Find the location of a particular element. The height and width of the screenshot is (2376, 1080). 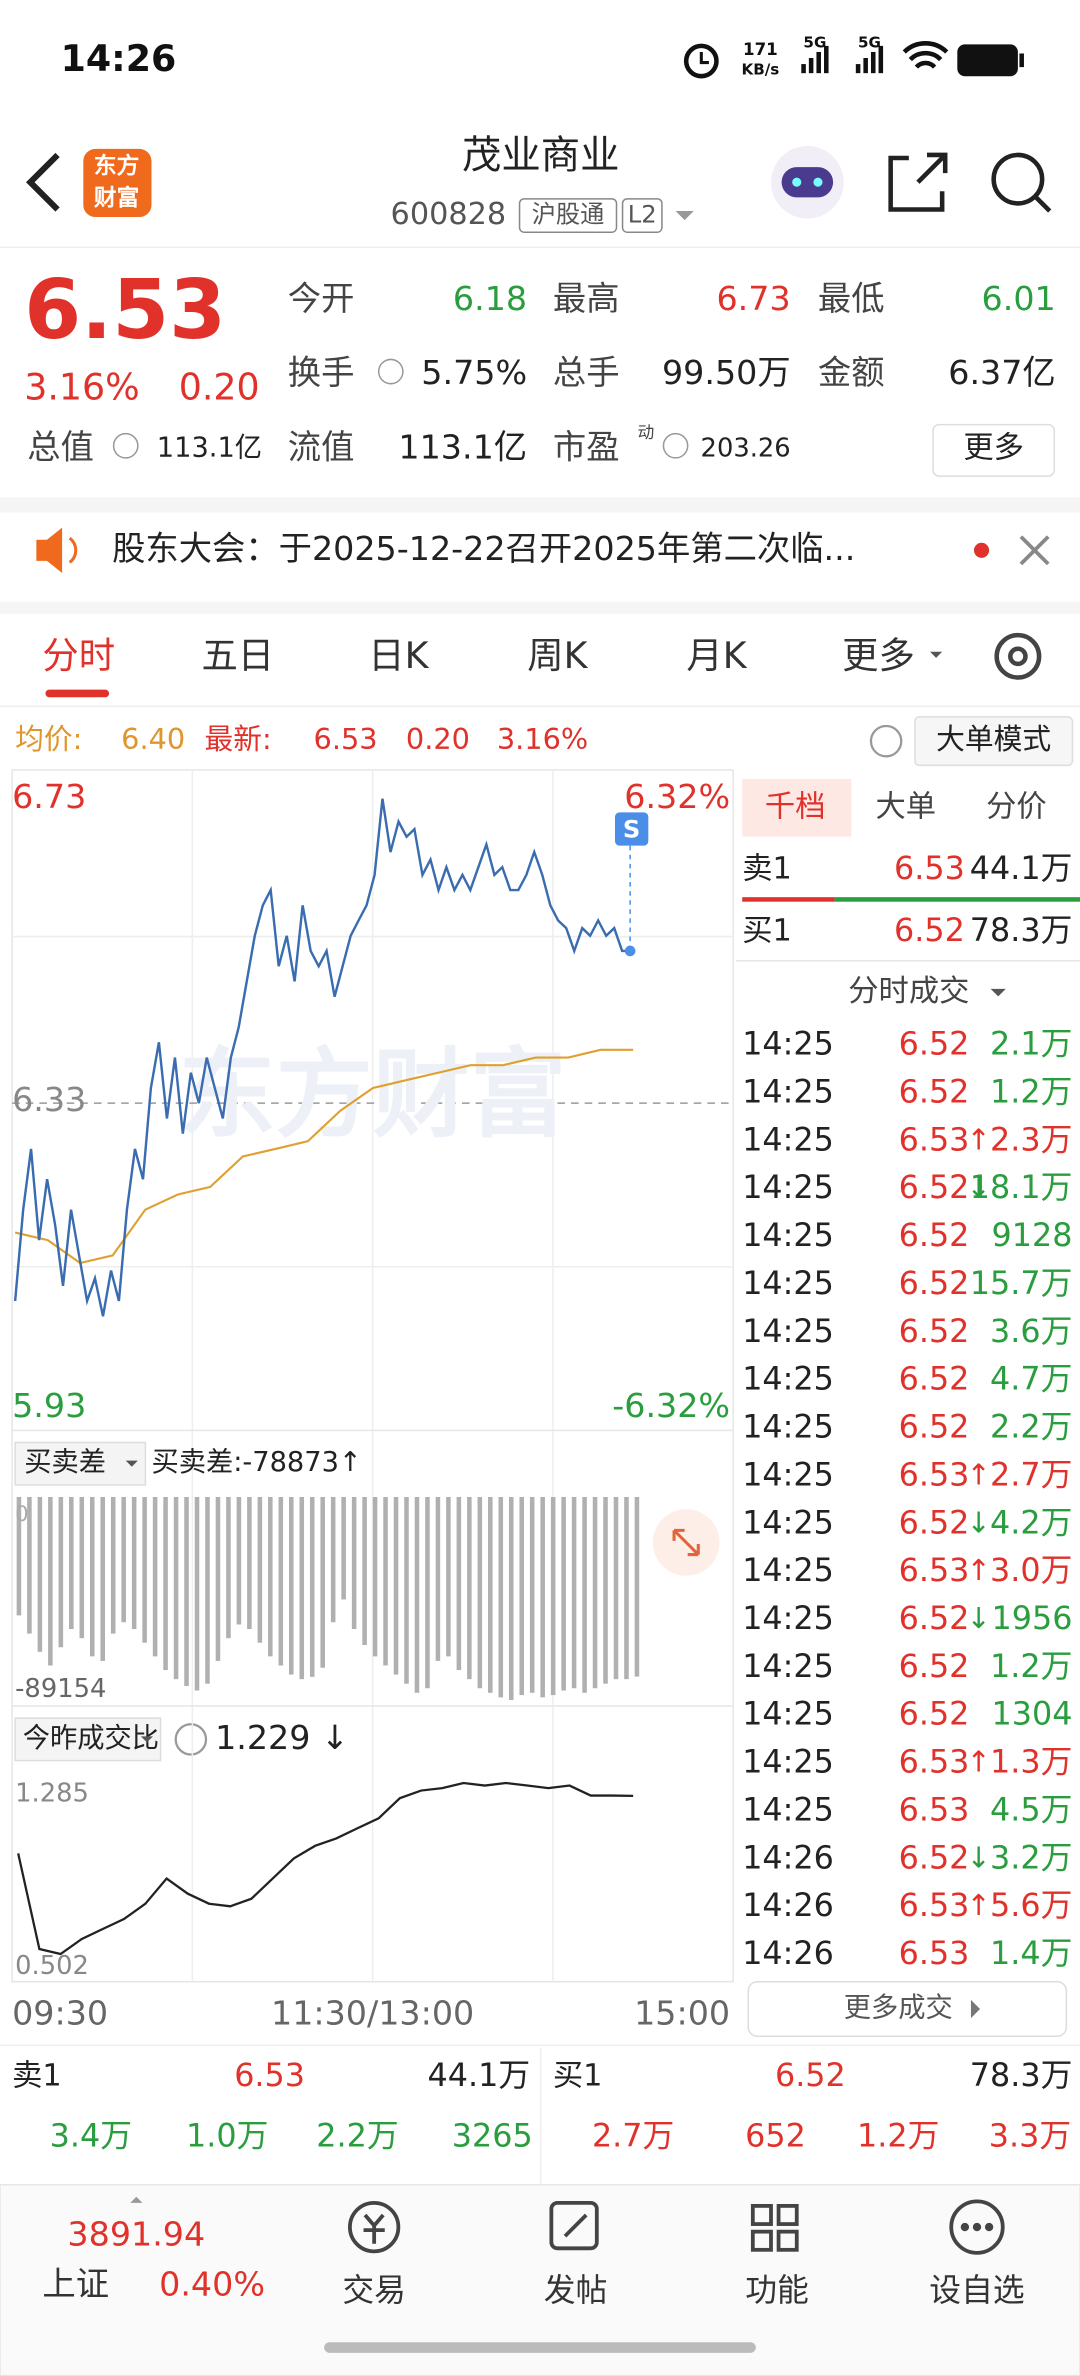

trades-title: 分时成交 is located at coordinates (908, 991).